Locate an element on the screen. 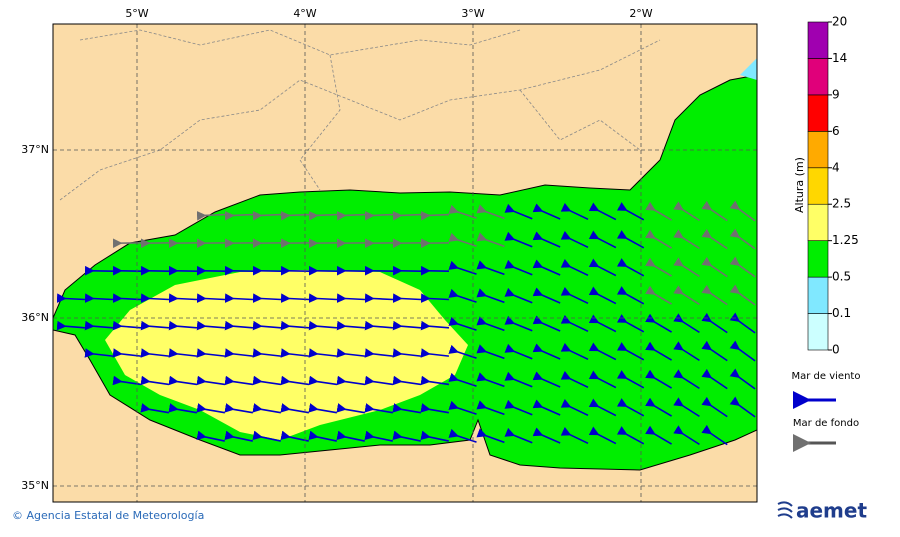 This screenshot has height=537, width=900. colorbar-label: 9 is located at coordinates (836, 94).